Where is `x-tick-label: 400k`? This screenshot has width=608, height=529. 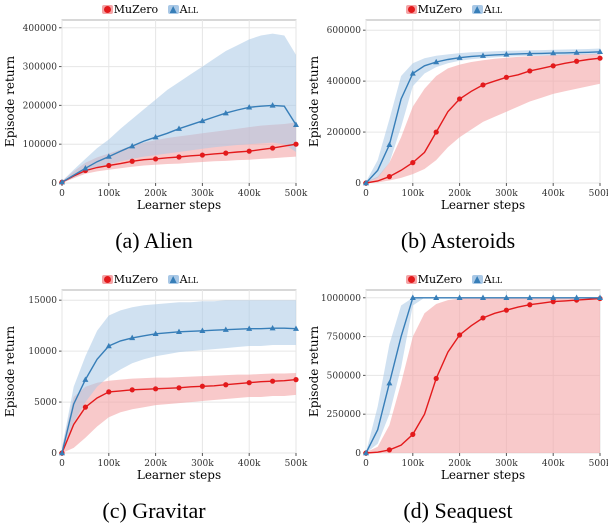
x-tick-label: 400k is located at coordinates (249, 464).